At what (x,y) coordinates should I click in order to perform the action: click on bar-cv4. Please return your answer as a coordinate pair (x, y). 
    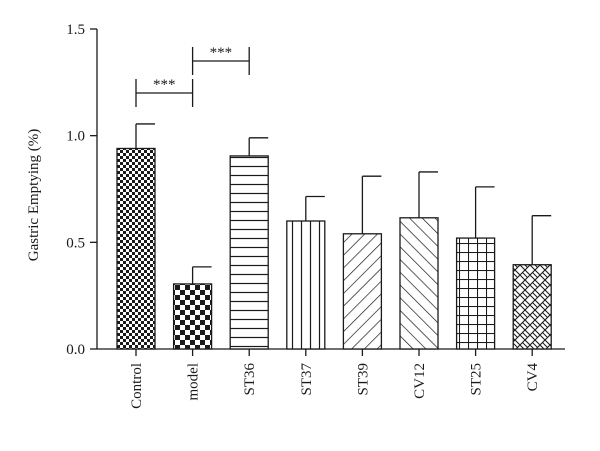
    Looking at the image, I should click on (532, 307).